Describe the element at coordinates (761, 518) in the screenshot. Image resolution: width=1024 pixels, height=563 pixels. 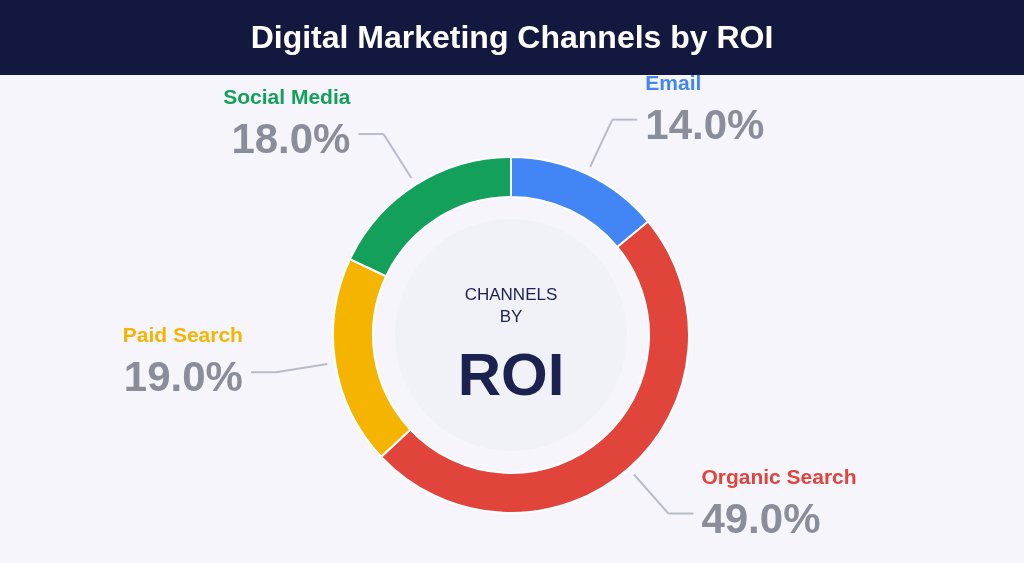
I see `data-label: 49.0%` at that location.